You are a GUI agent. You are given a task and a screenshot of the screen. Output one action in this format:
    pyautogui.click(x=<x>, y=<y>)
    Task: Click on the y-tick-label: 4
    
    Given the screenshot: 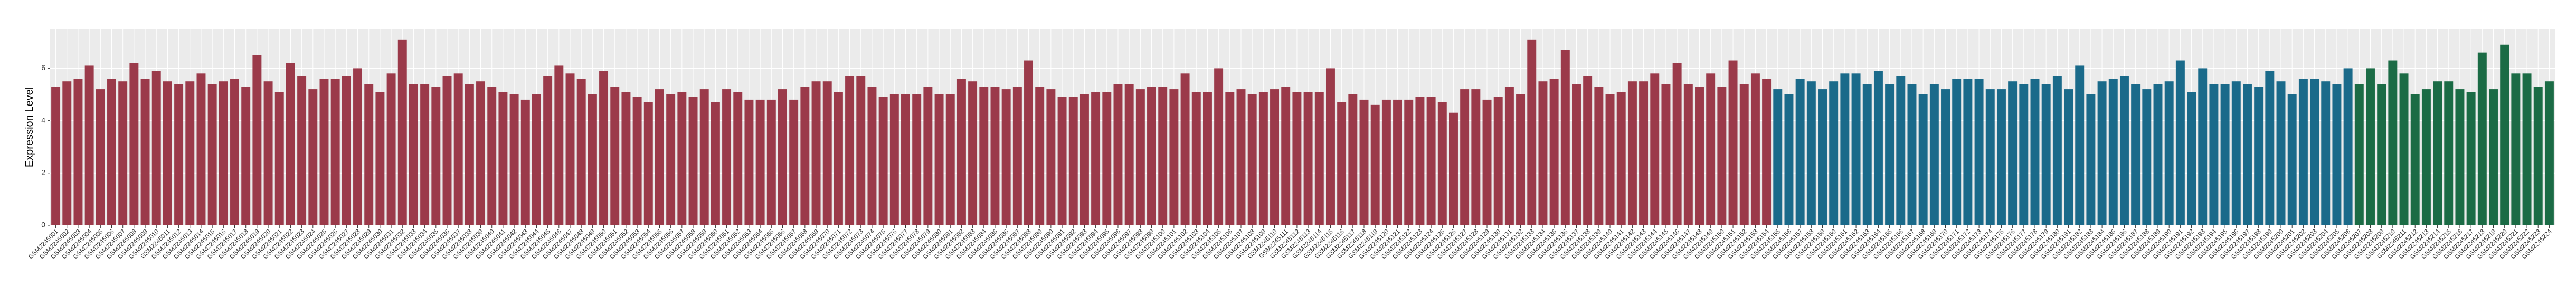 What is the action you would take?
    pyautogui.click(x=43, y=120)
    